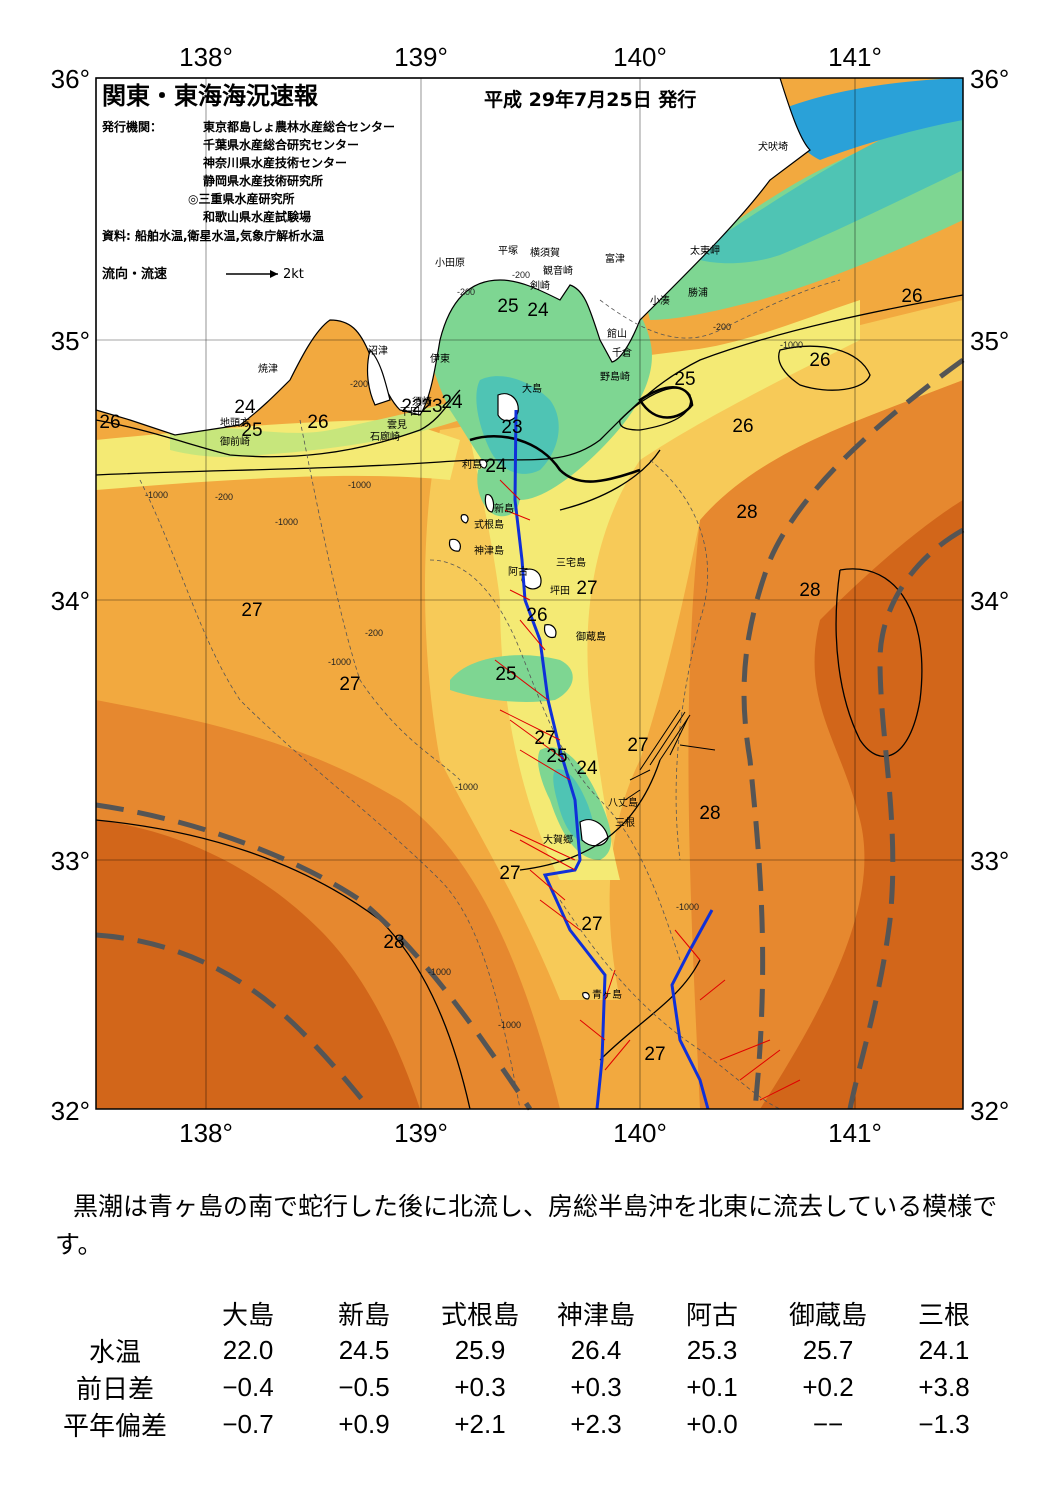 The height and width of the screenshot is (1503, 1064). I want to click on zone-colder-boso, so click(831, 182).